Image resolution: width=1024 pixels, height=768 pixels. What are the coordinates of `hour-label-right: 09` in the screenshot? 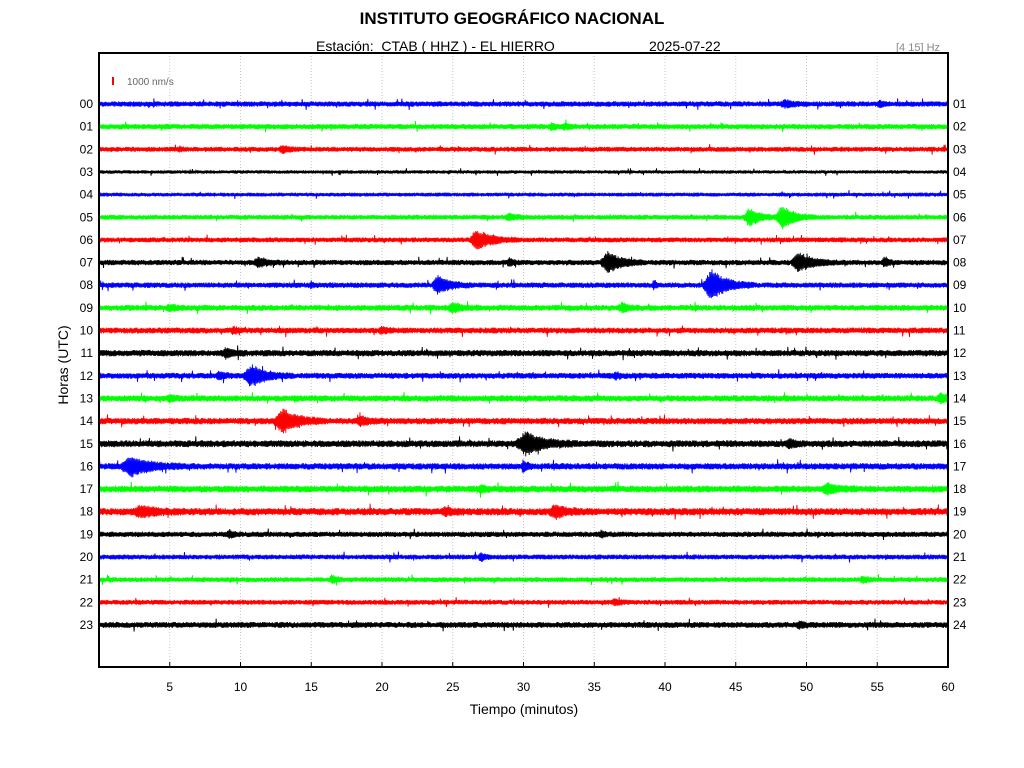 It's located at (960, 285).